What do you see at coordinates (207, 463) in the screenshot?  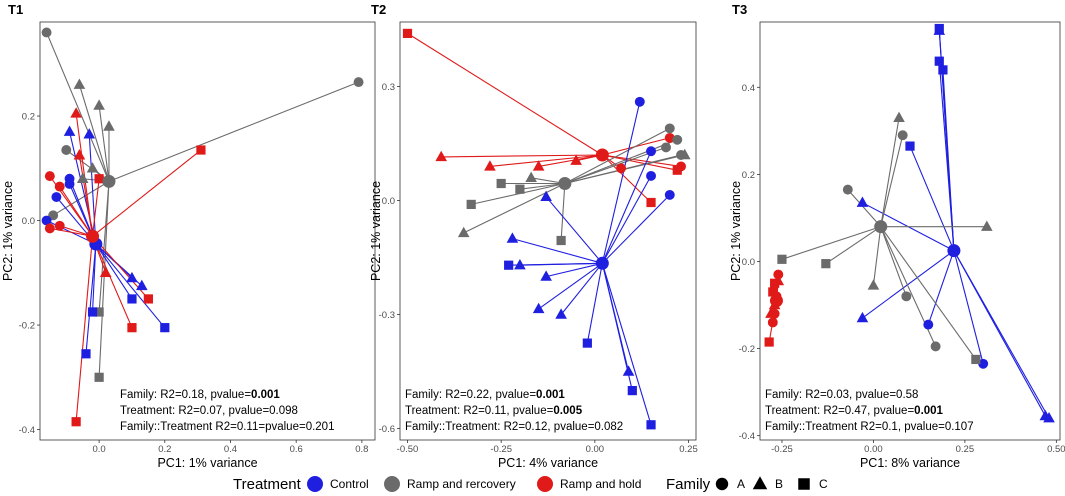 I see `x-axis-label: PC1: 1% variance` at bounding box center [207, 463].